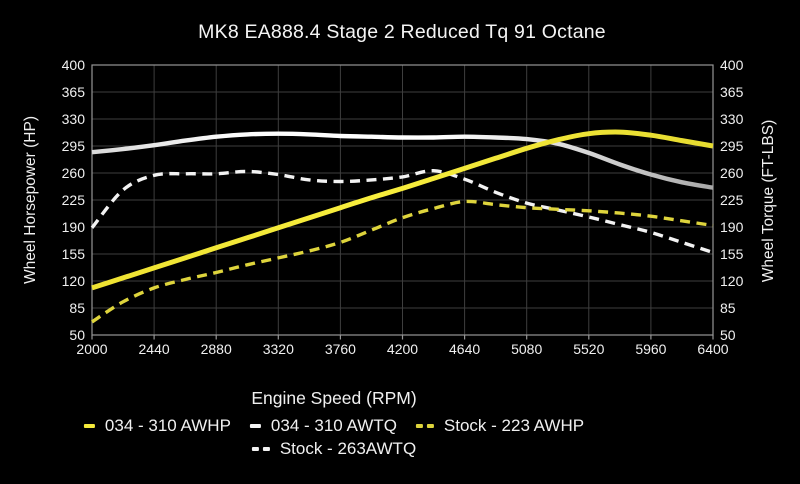 The height and width of the screenshot is (484, 800). I want to click on chart-title: MK8 EA888.4 Stage 2 Reduced Tq 91 Octane, so click(402, 32).